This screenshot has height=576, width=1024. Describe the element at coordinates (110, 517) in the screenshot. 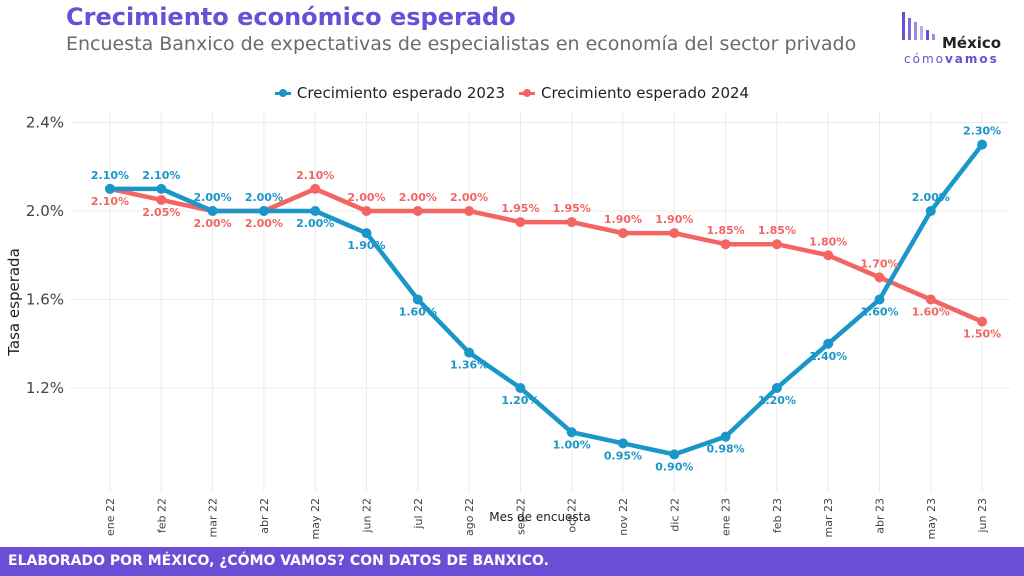

I see `x-tick-label: ene 22` at that location.